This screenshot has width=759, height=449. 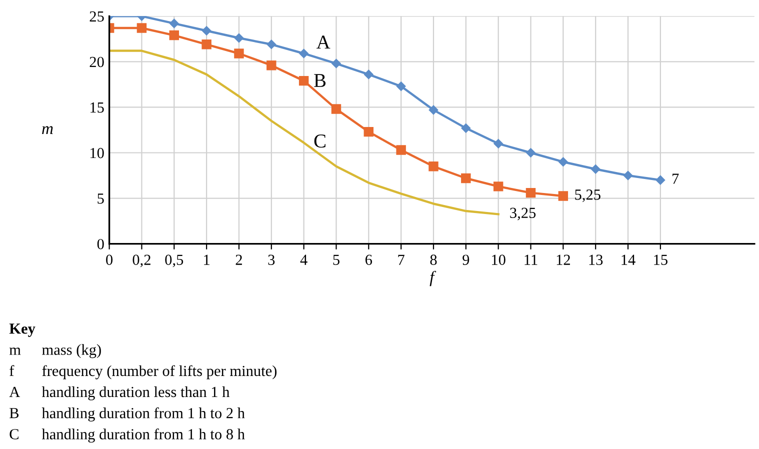 I want to click on x-tick-label: 6, so click(x=368, y=259).